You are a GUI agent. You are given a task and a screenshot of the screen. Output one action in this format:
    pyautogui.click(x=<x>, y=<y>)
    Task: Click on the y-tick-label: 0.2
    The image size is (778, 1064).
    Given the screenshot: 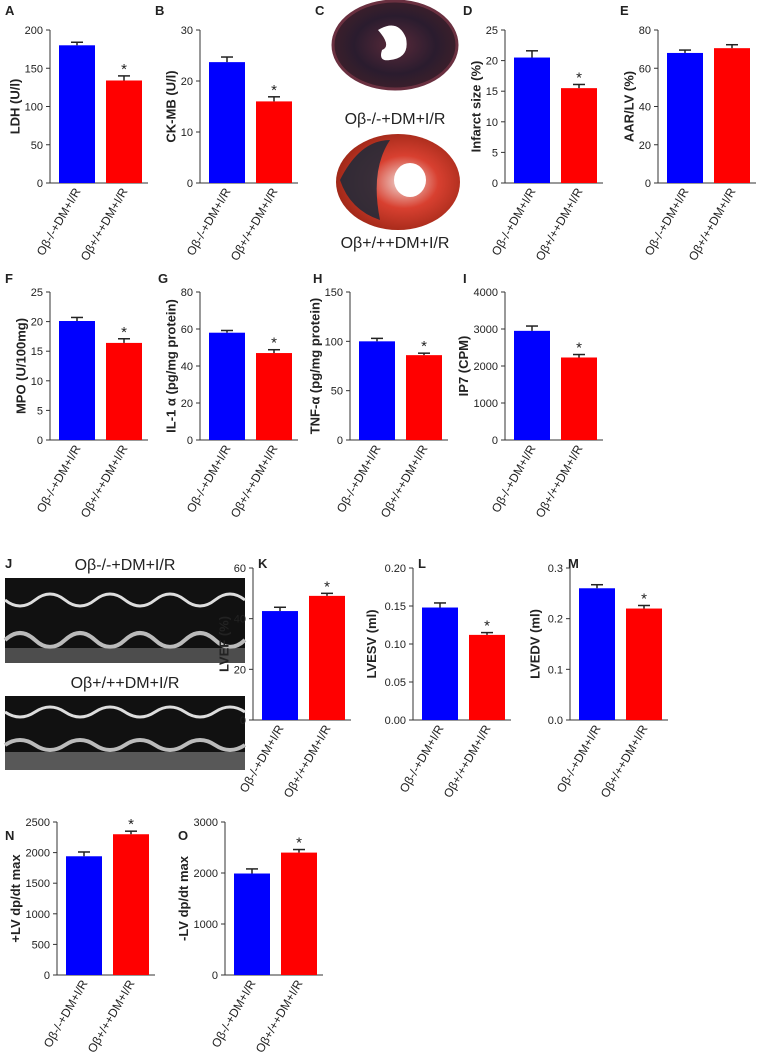 What is the action you would take?
    pyautogui.click(x=555, y=620)
    